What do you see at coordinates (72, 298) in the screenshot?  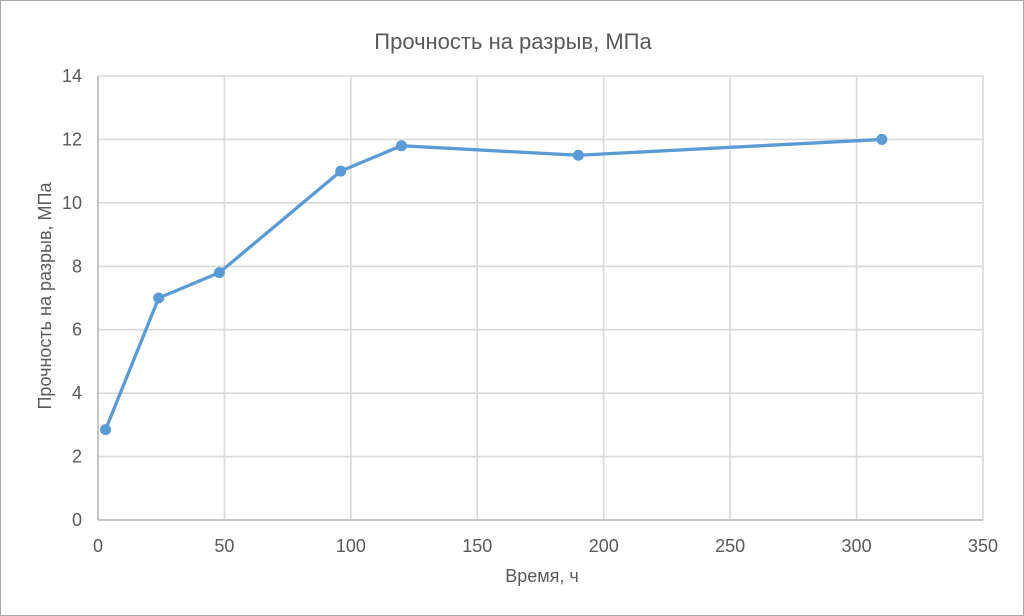 I see `y-tick-labels: 0 2 4 6 8 10 12 14` at bounding box center [72, 298].